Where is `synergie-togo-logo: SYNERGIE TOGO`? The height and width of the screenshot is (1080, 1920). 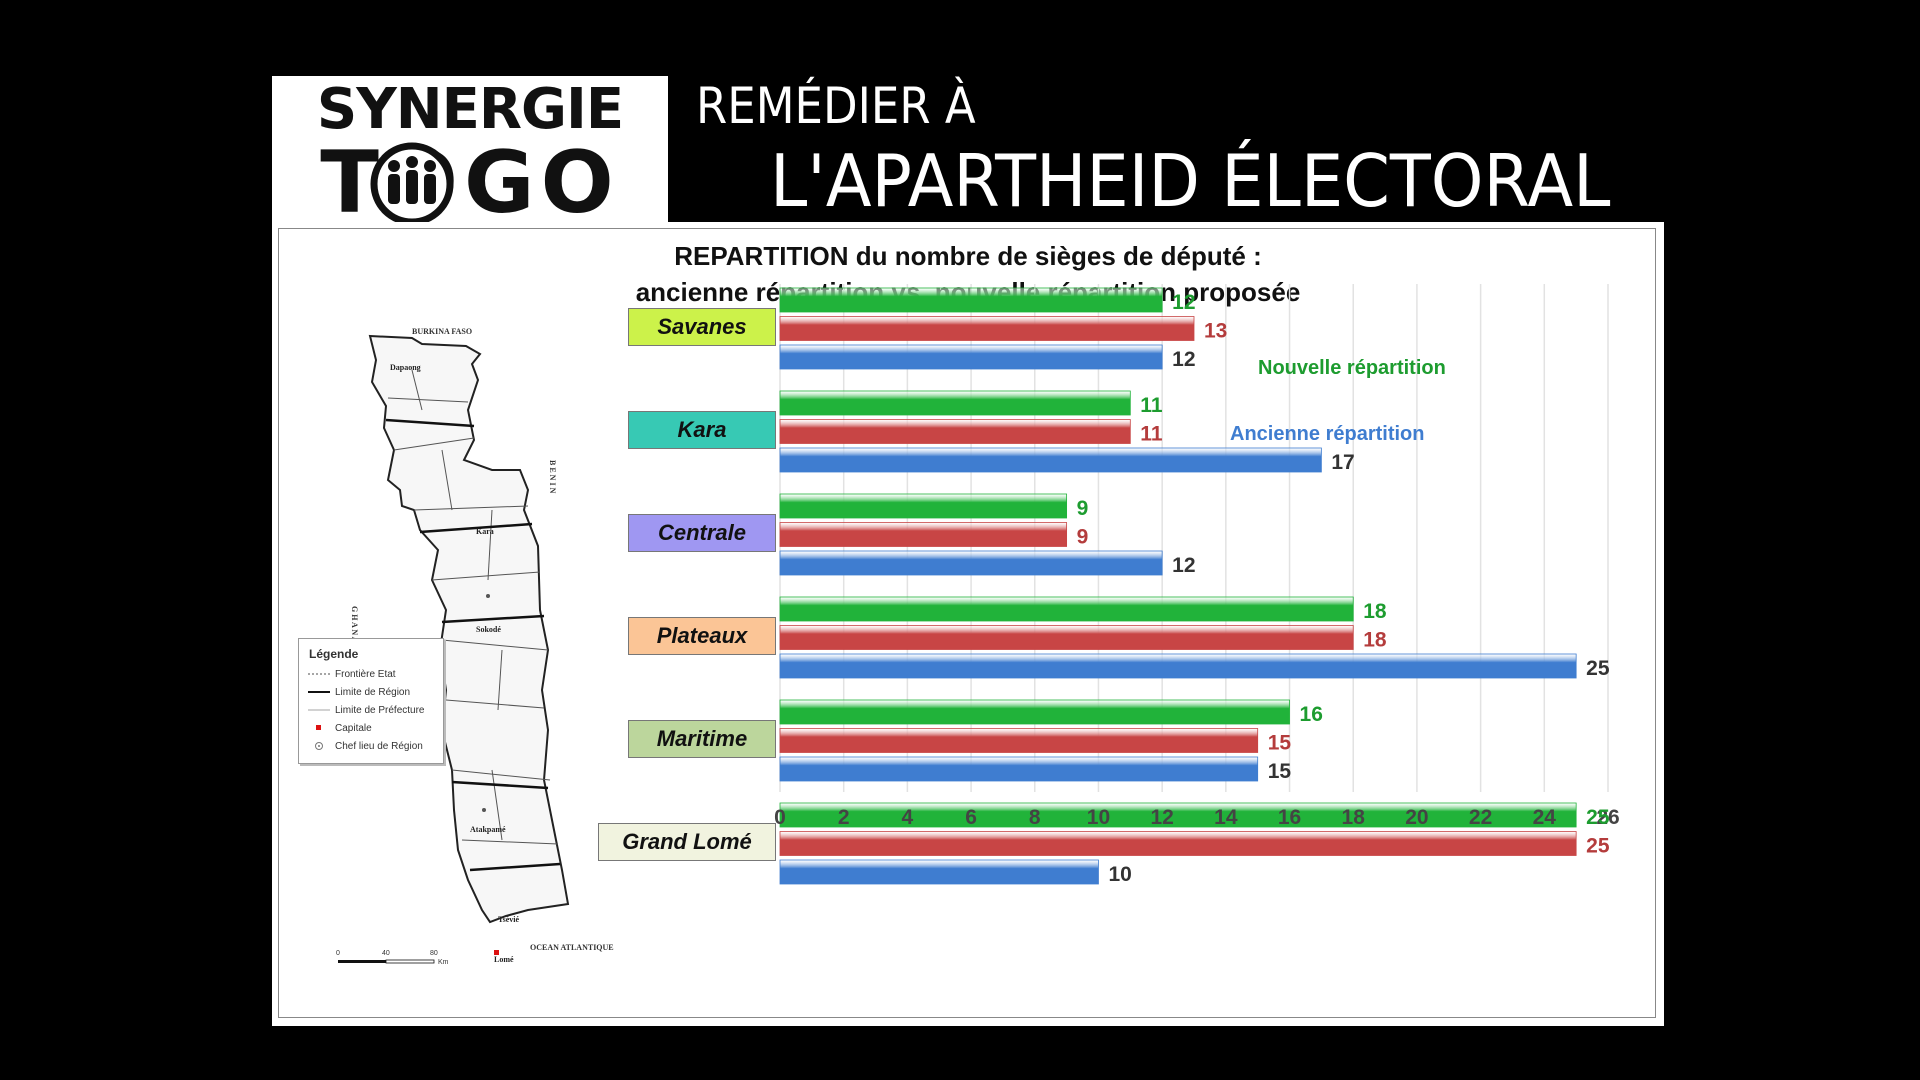
synergie-togo-logo: SYNERGIE TOGO is located at coordinates (470, 150).